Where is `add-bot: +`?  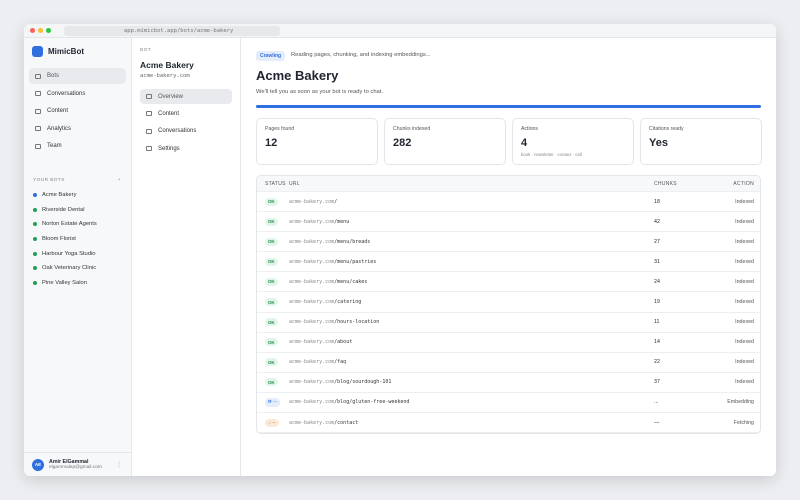 add-bot: + is located at coordinates (119, 180).